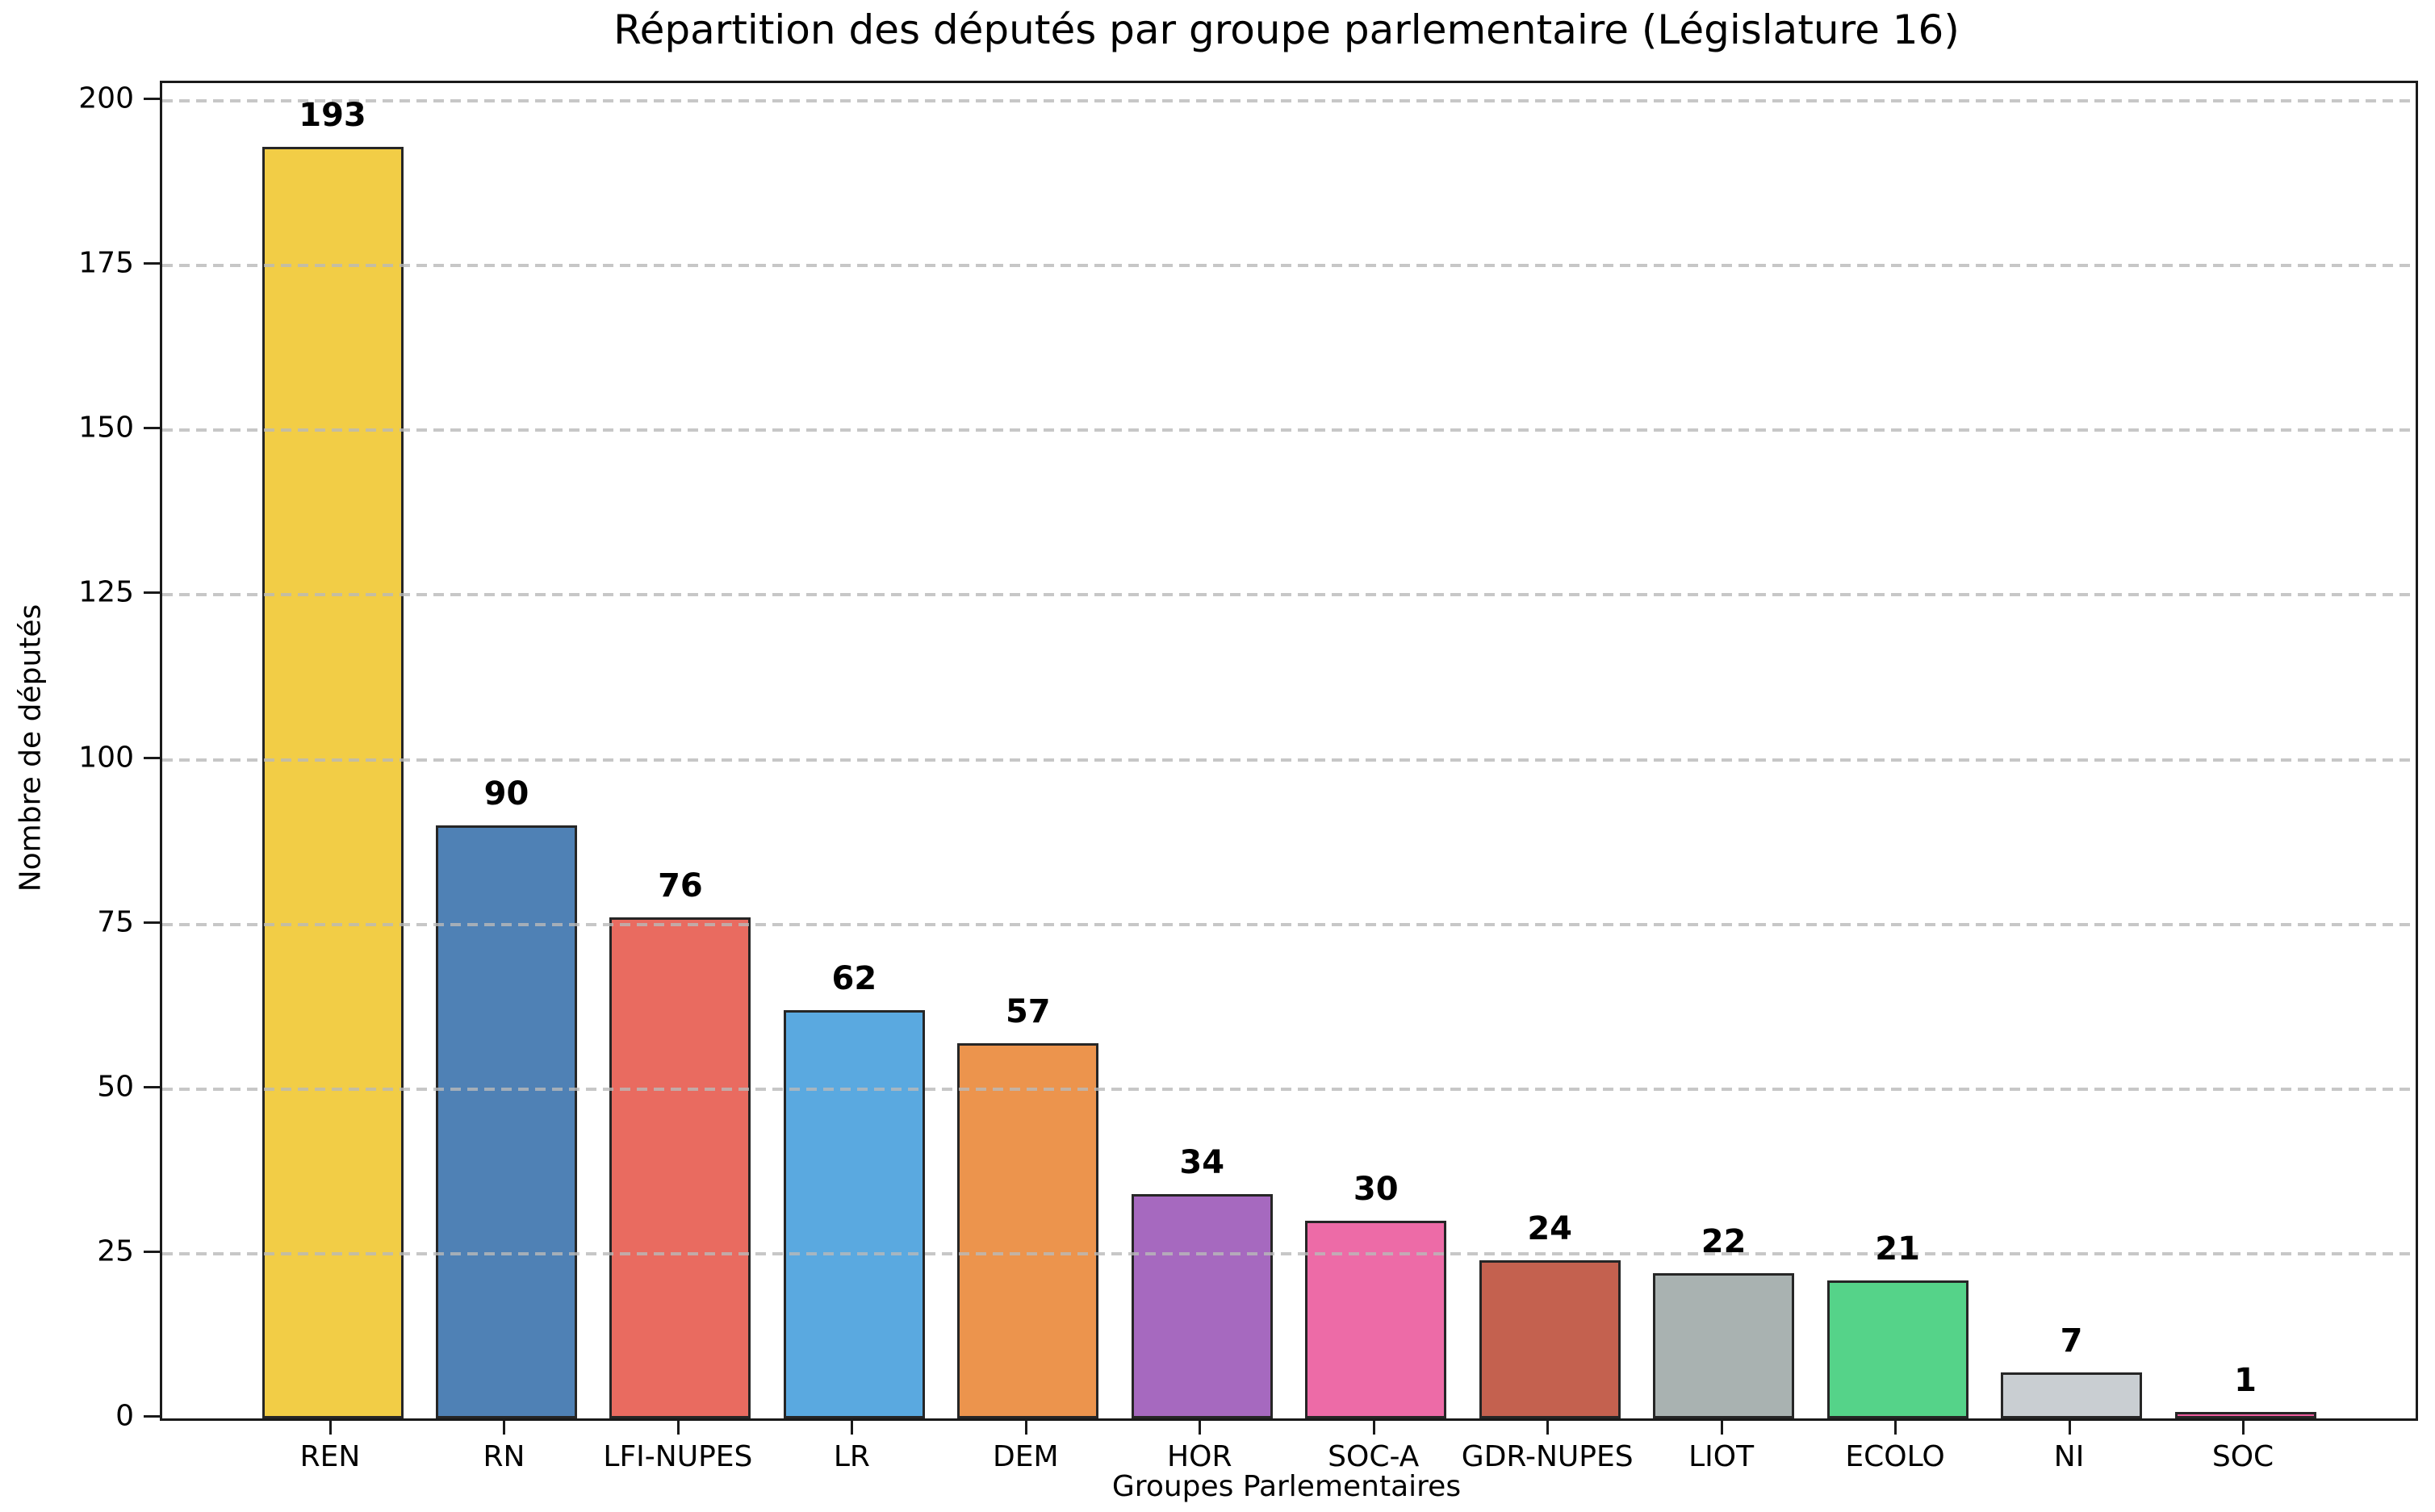  Describe the element at coordinates (1026, 1456) in the screenshot. I see `x-tick-label-DEM: DEM` at that location.